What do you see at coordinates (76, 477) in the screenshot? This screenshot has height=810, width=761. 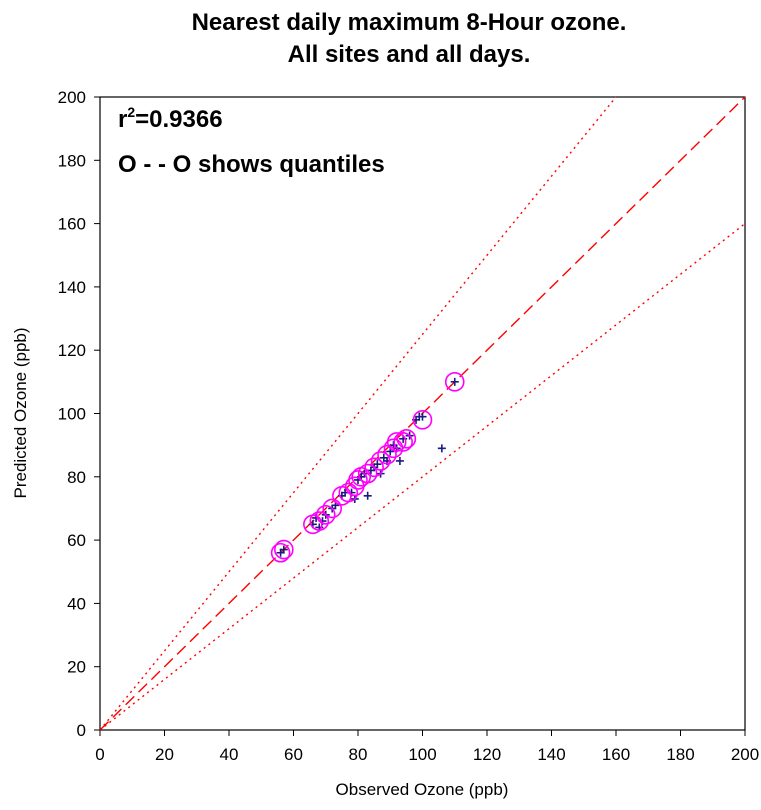 I see `y-tick-label: 80` at bounding box center [76, 477].